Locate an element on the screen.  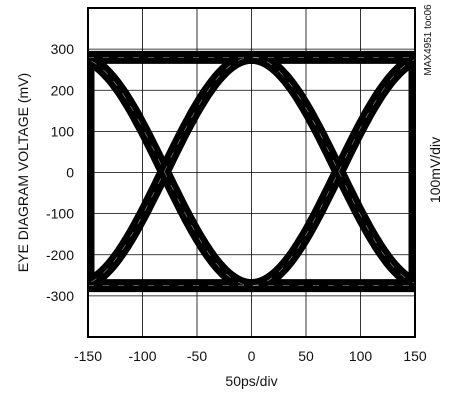
x-tick-label: 0 is located at coordinates (252, 356).